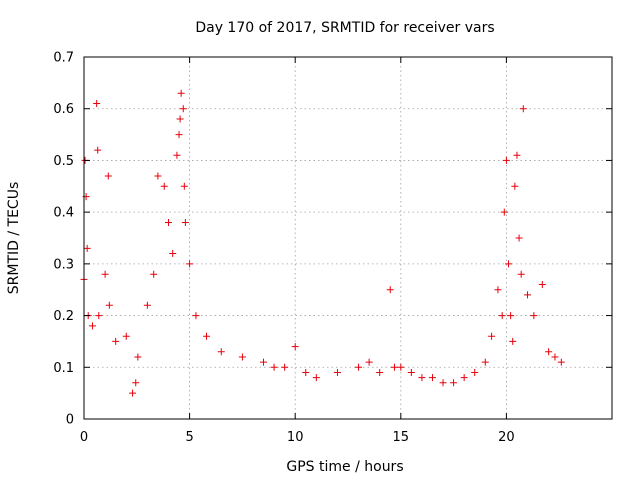 The height and width of the screenshot is (480, 640). What do you see at coordinates (189, 437) in the screenshot?
I see `x-tick-label: 5` at bounding box center [189, 437].